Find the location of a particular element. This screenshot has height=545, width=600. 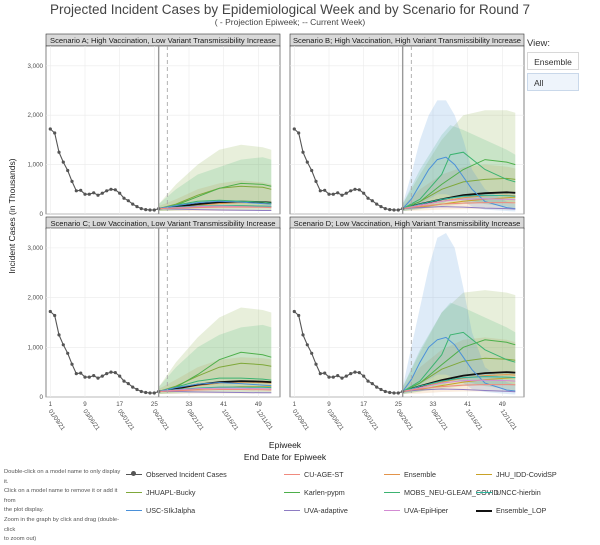

legend-item-ensemble: Ensemble is located at coordinates (410, 474).